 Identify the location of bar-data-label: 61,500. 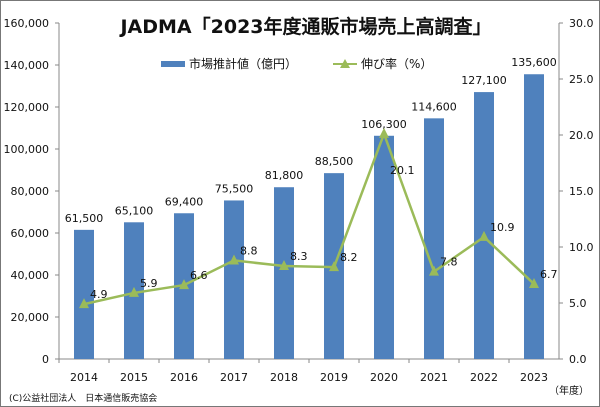
(84, 218).